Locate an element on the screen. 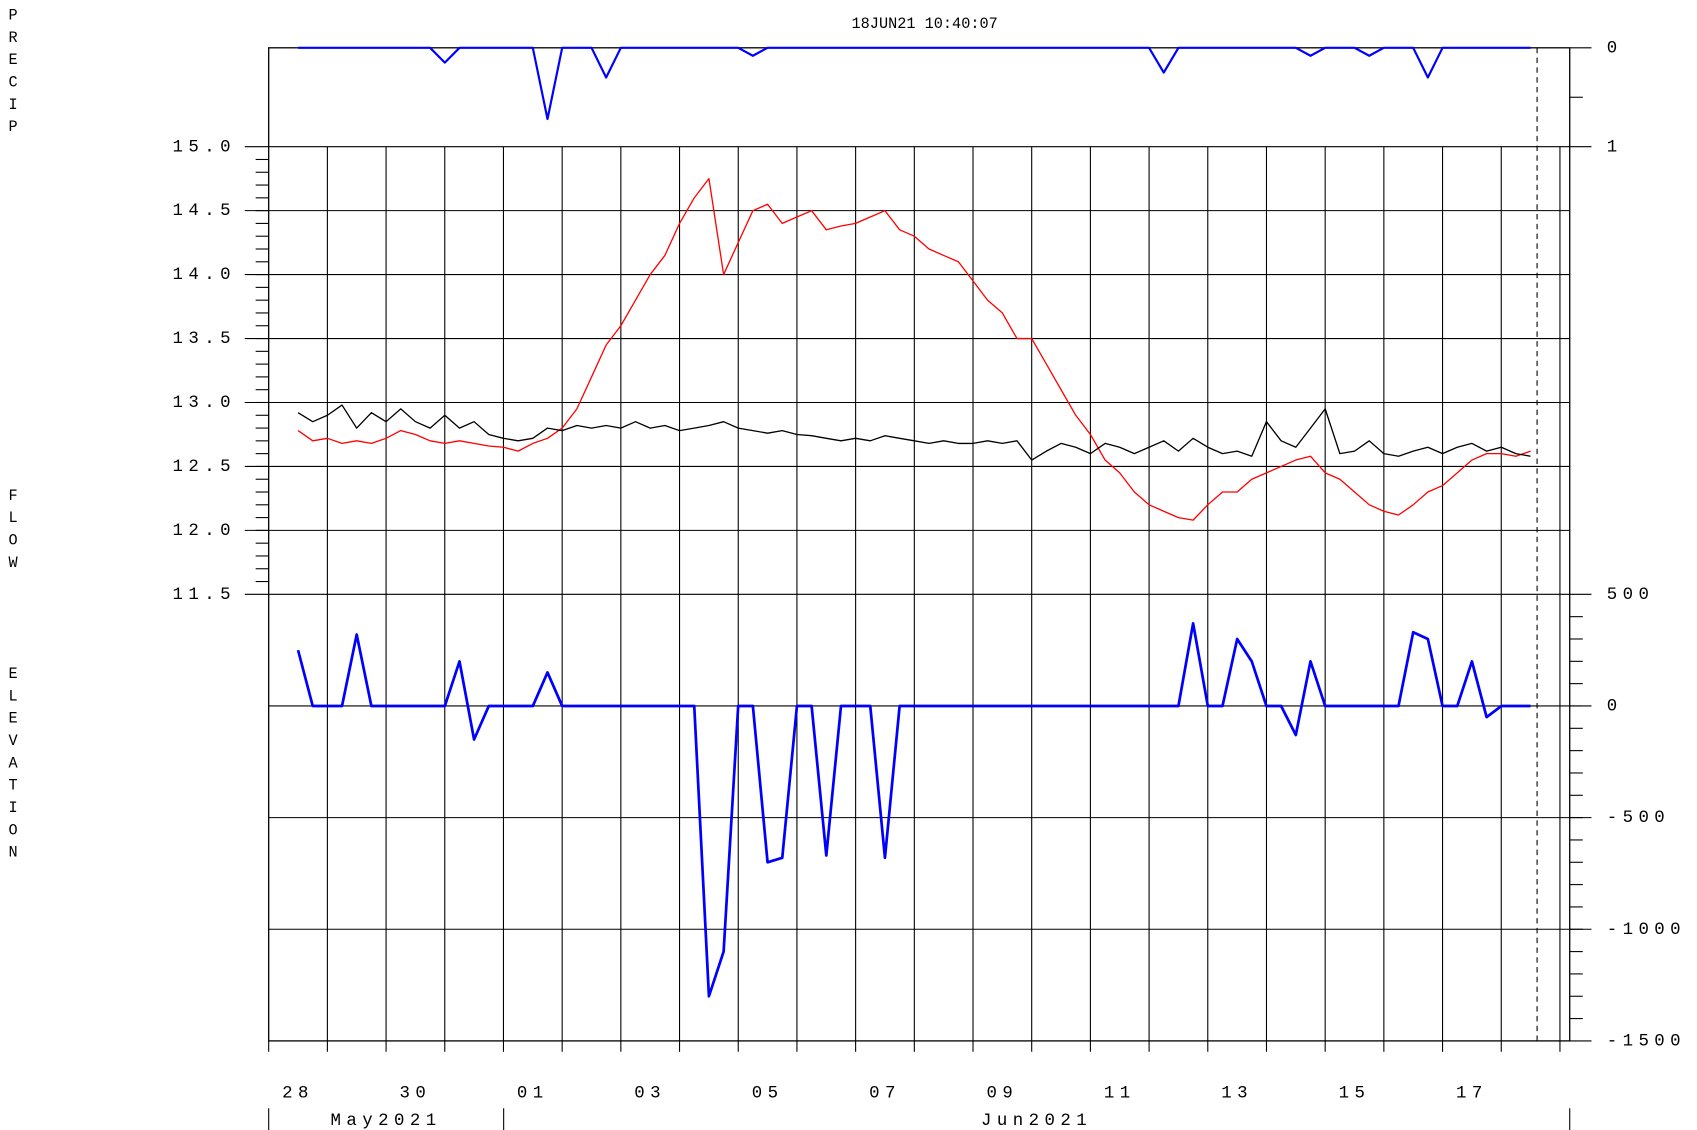 This screenshot has width=1697, height=1130. y-tick-label: 14.5 is located at coordinates (204, 211).